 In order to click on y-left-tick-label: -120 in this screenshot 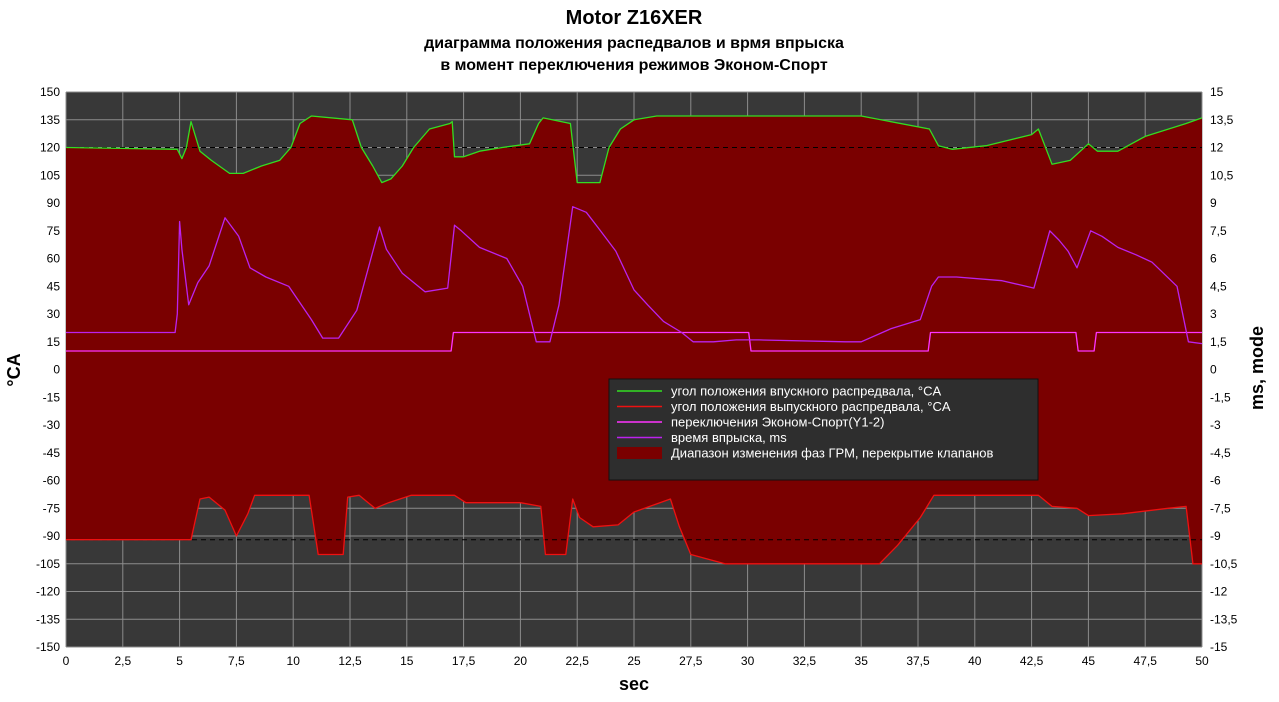, I will do `click(48, 592)`.